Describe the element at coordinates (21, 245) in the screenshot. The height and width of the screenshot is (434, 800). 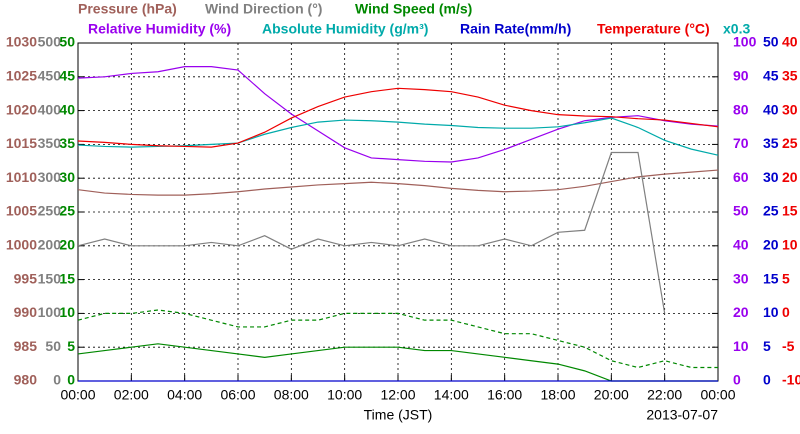
I see `y-tick-label: 1000` at that location.